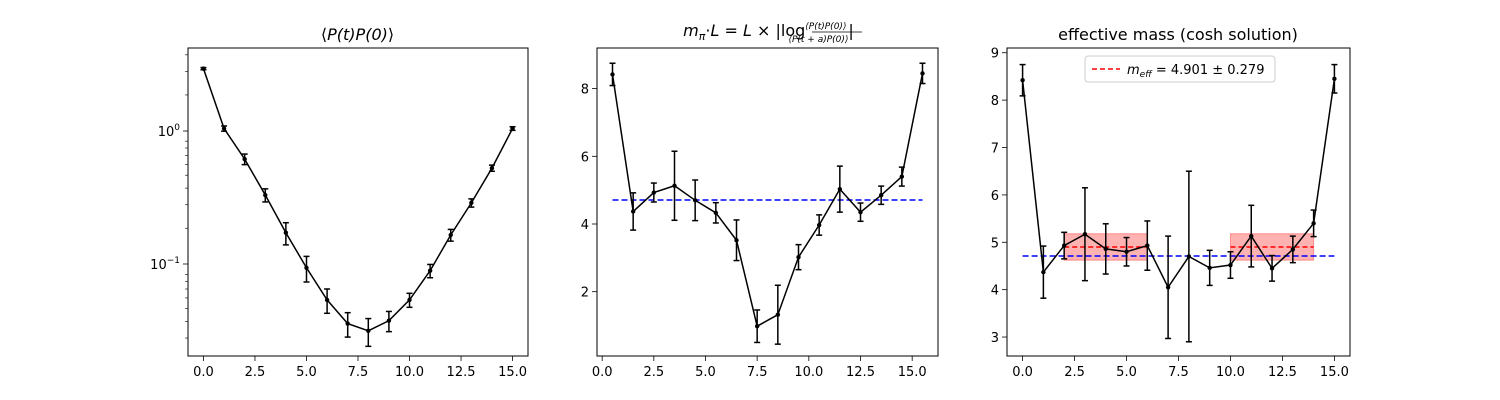 Image resolution: width=1500 pixels, height=400 pixels. I want to click on correlator-plot-area, so click(358, 207).